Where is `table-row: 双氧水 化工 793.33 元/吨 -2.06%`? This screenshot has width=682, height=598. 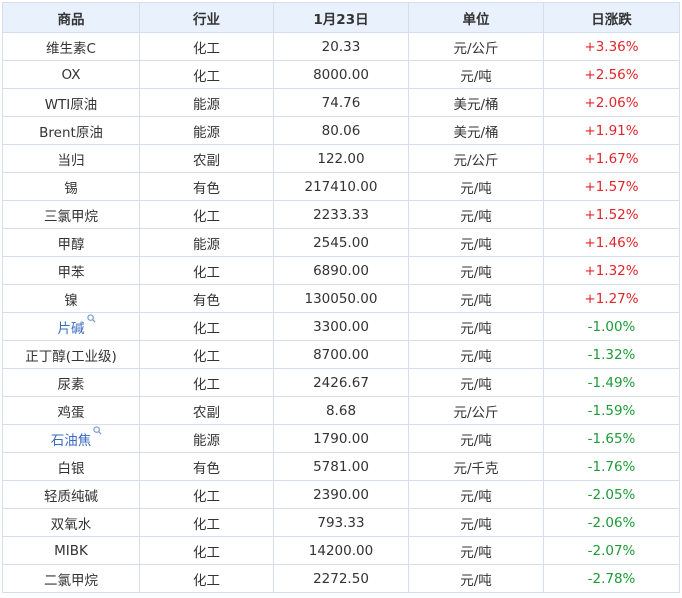 table-row: 双氧水 化工 793.33 元/吨 -2.06% is located at coordinates (341, 522).